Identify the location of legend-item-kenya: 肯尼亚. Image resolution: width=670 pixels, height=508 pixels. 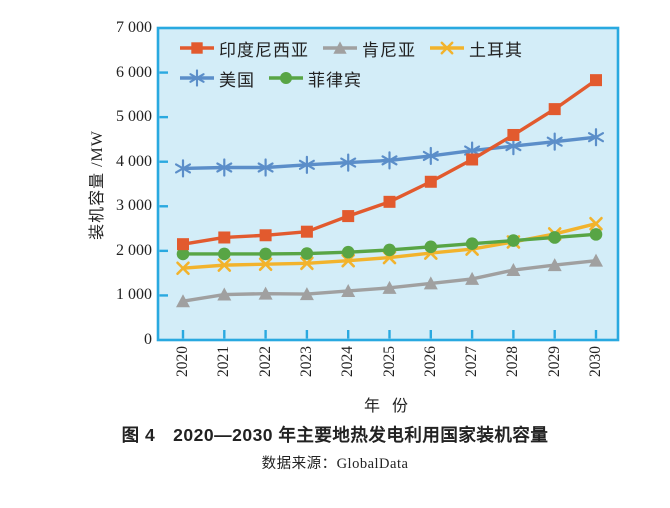
(369, 48).